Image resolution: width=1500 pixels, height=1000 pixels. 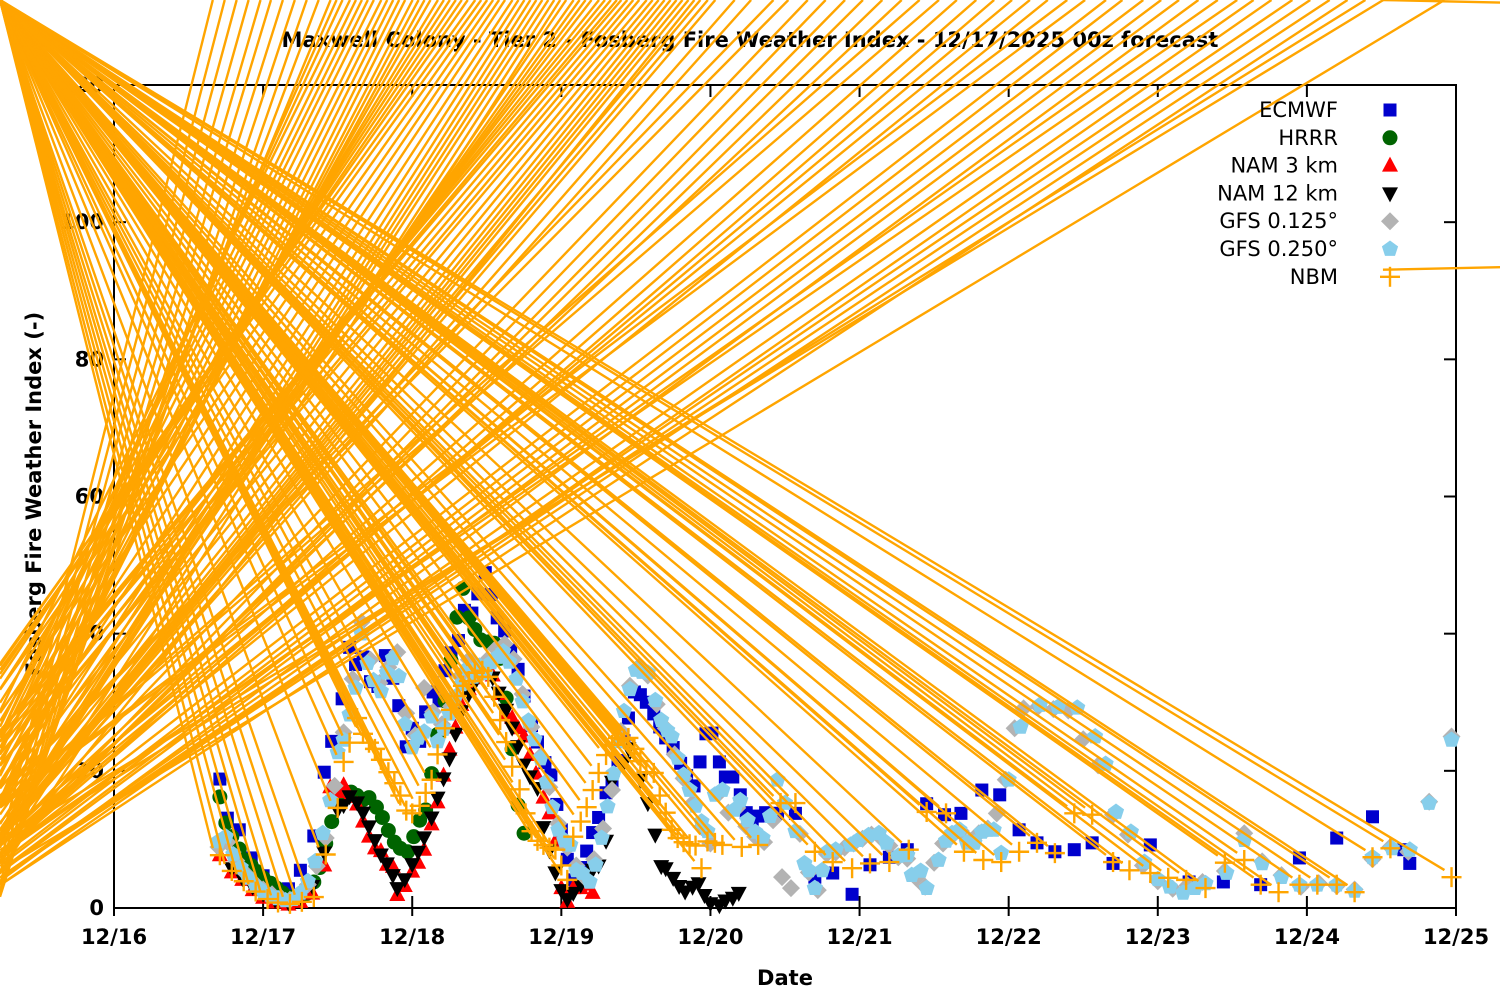 I want to click on x-tick-label: 12/19, so click(x=561, y=937).